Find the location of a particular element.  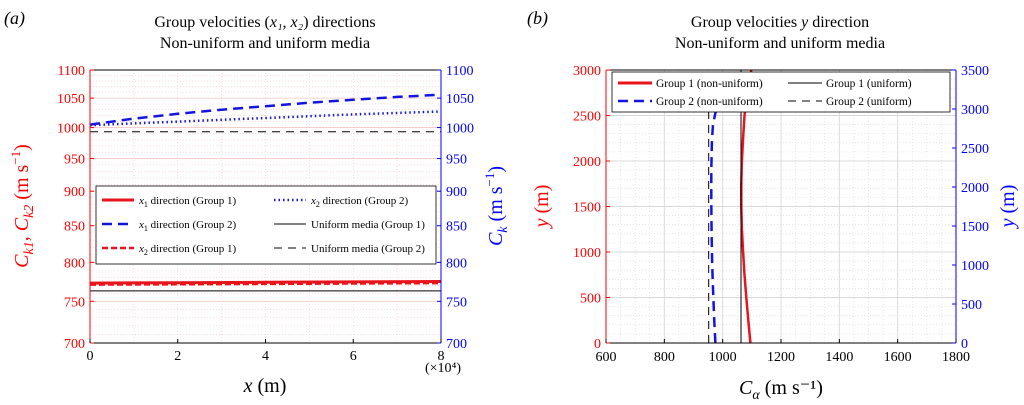

right-y-tick-label: 2500 is located at coordinates (975, 149).